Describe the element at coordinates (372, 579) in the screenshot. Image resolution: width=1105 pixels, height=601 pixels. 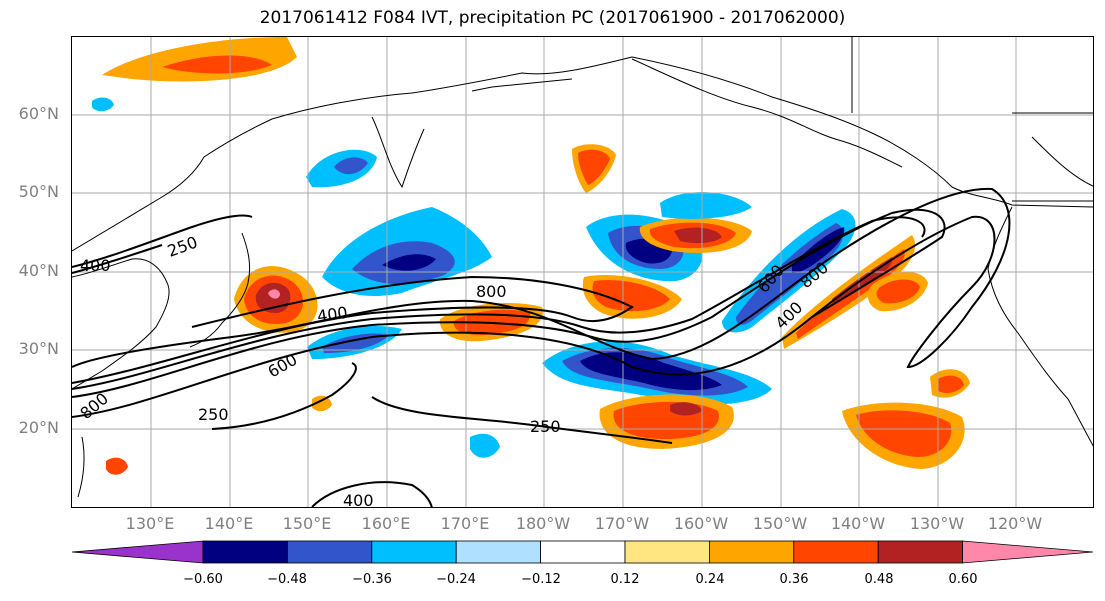
I see `colorbar-tick-label: −0.36` at that location.